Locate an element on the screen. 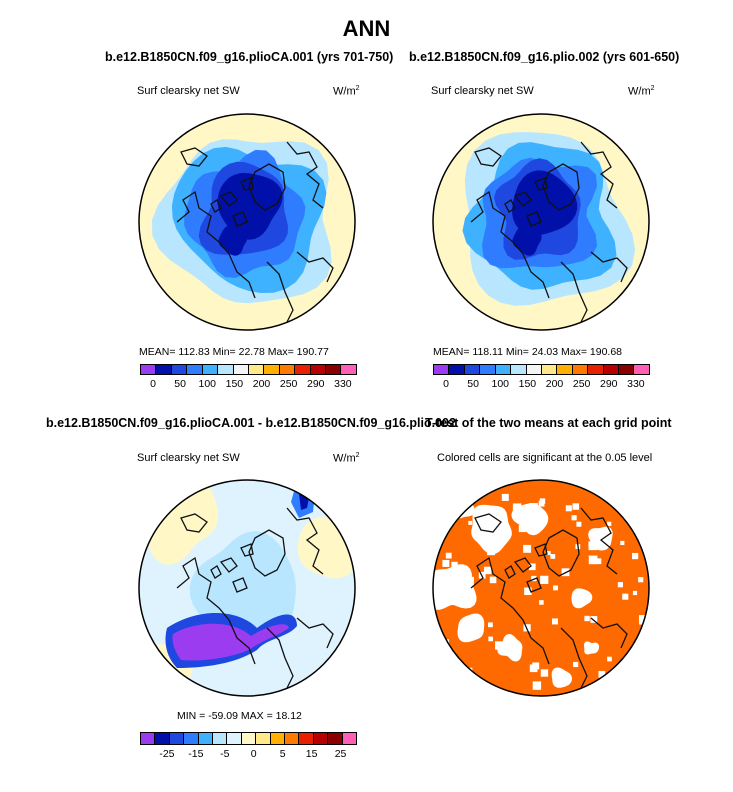 The image size is (733, 792). colorbar-tick-label: -15 is located at coordinates (196, 754).